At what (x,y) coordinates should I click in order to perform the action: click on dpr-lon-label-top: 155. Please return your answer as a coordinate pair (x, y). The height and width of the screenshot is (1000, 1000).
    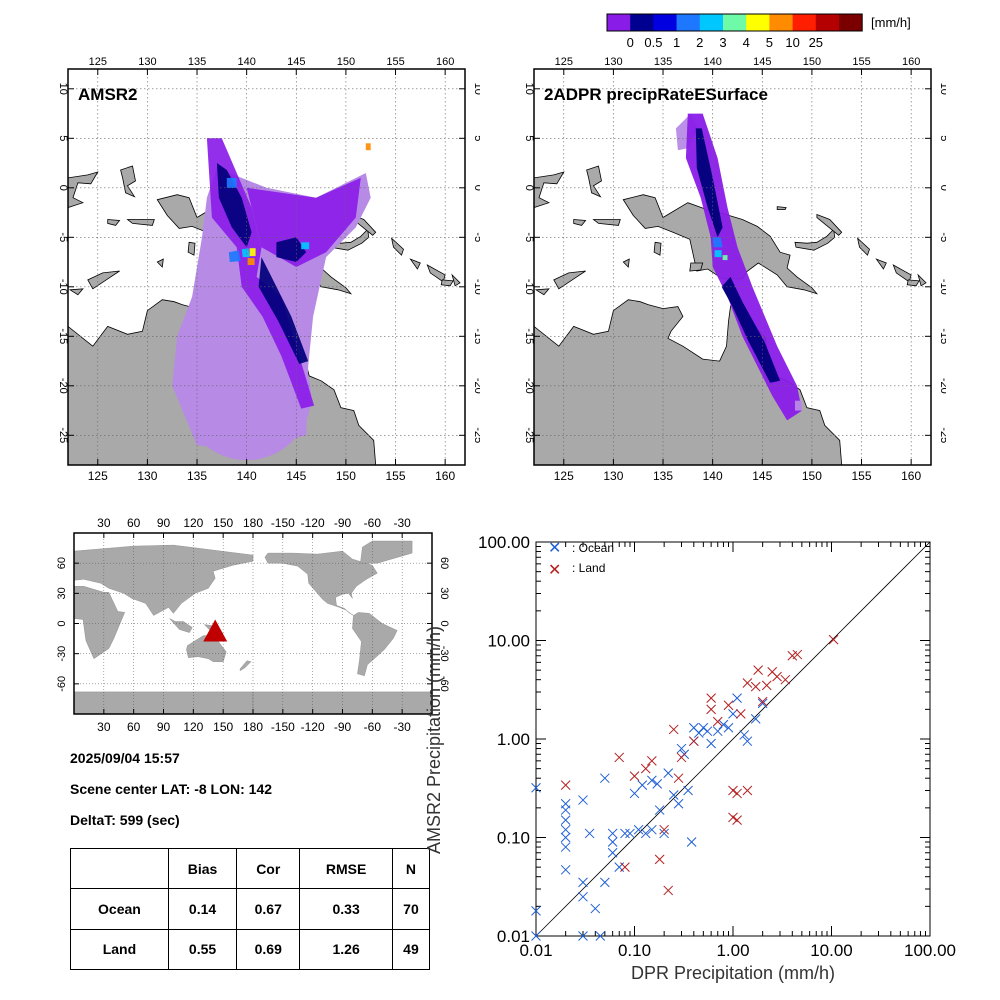
    Looking at the image, I should click on (861, 62).